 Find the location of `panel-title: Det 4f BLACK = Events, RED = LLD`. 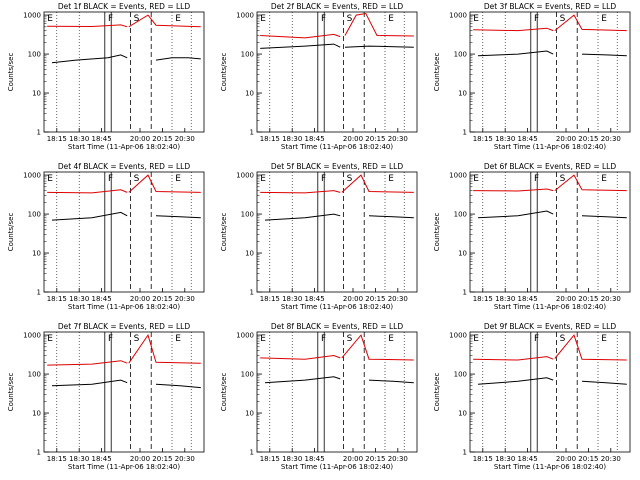

panel-title: Det 4f BLACK = Events, RED = LLD is located at coordinates (124, 166).